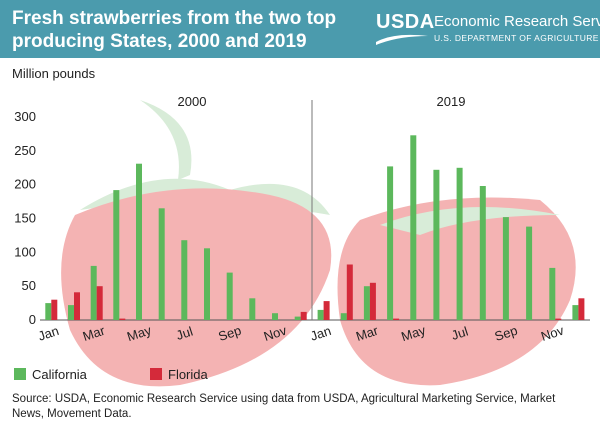 This screenshot has height=443, width=600. Describe the element at coordinates (320, 314) in the screenshot. I see `bar-california-2019-jan` at that location.